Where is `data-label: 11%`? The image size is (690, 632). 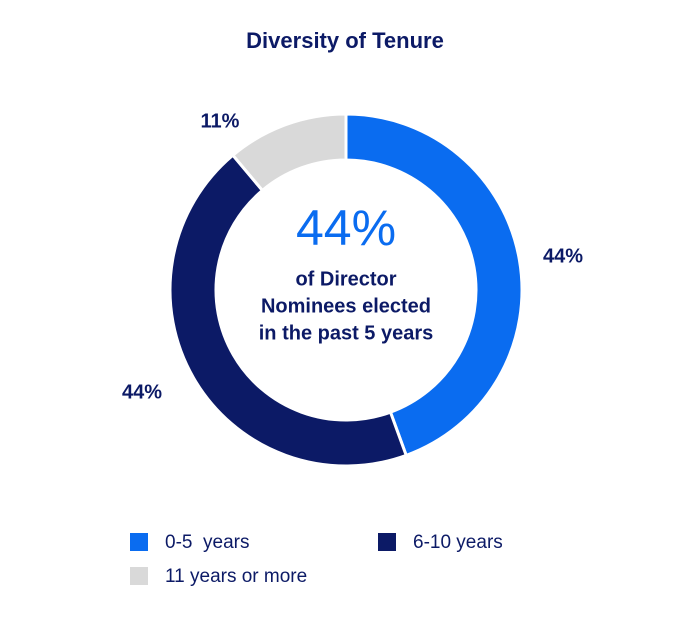
data-label: 11% is located at coordinates (220, 121).